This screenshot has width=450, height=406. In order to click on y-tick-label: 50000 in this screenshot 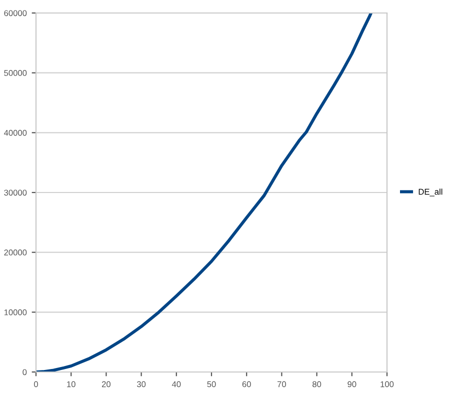, I will do `click(15, 73)`.